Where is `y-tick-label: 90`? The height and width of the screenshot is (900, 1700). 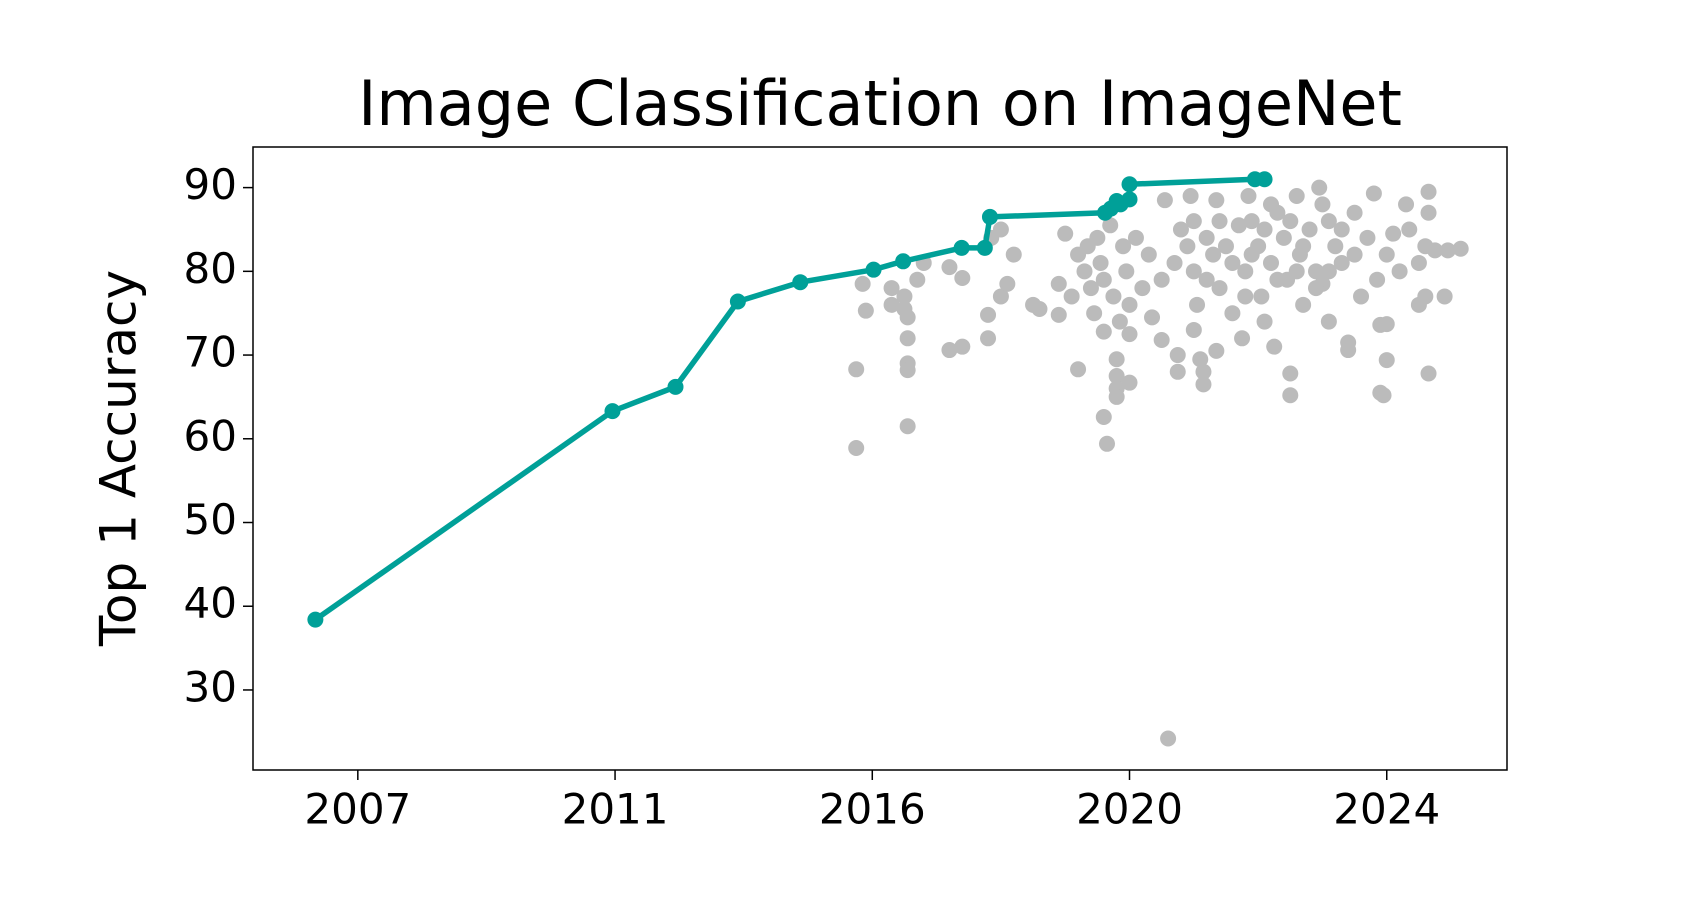 y-tick-label: 90 is located at coordinates (210, 184).